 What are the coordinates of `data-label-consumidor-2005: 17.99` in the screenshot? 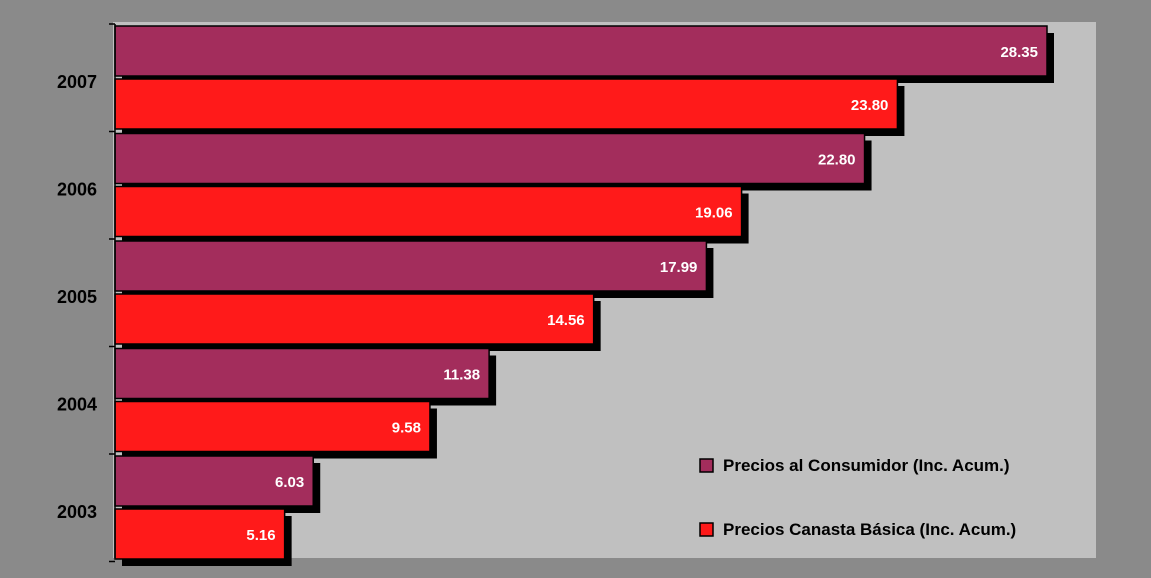 It's located at (679, 267).